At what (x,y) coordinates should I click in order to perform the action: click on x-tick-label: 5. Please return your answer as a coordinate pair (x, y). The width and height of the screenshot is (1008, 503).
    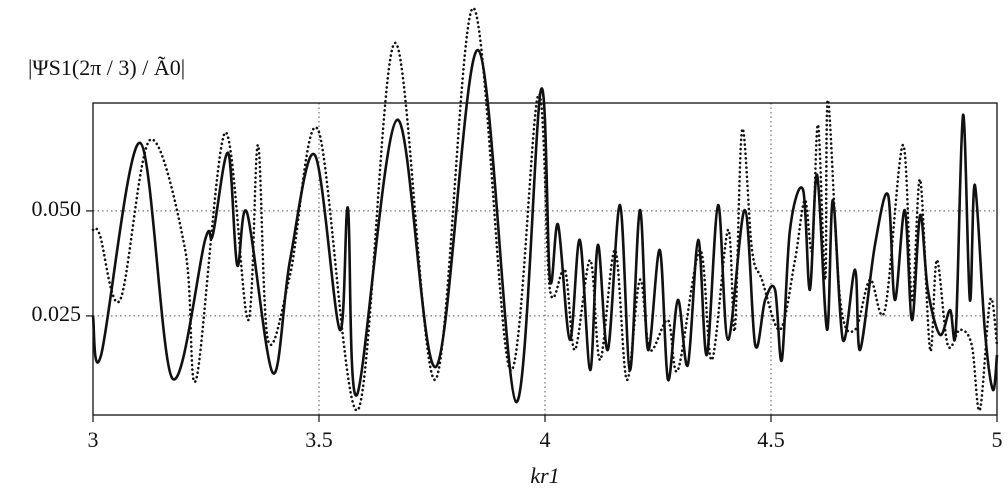
    Looking at the image, I should click on (997, 439).